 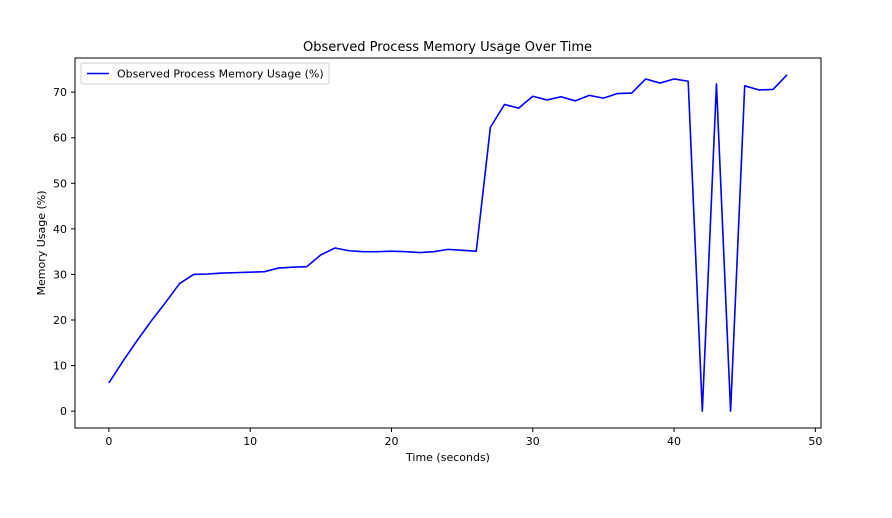 I want to click on legend-box, so click(x=205, y=73).